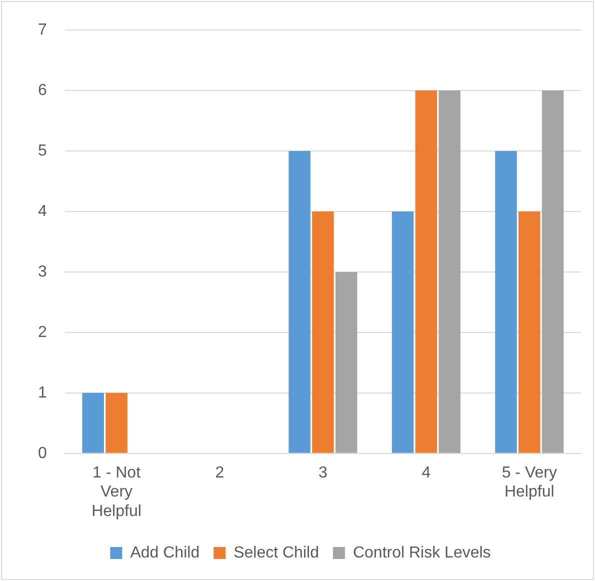  I want to click on y-tick-label: 7, so click(42, 29).